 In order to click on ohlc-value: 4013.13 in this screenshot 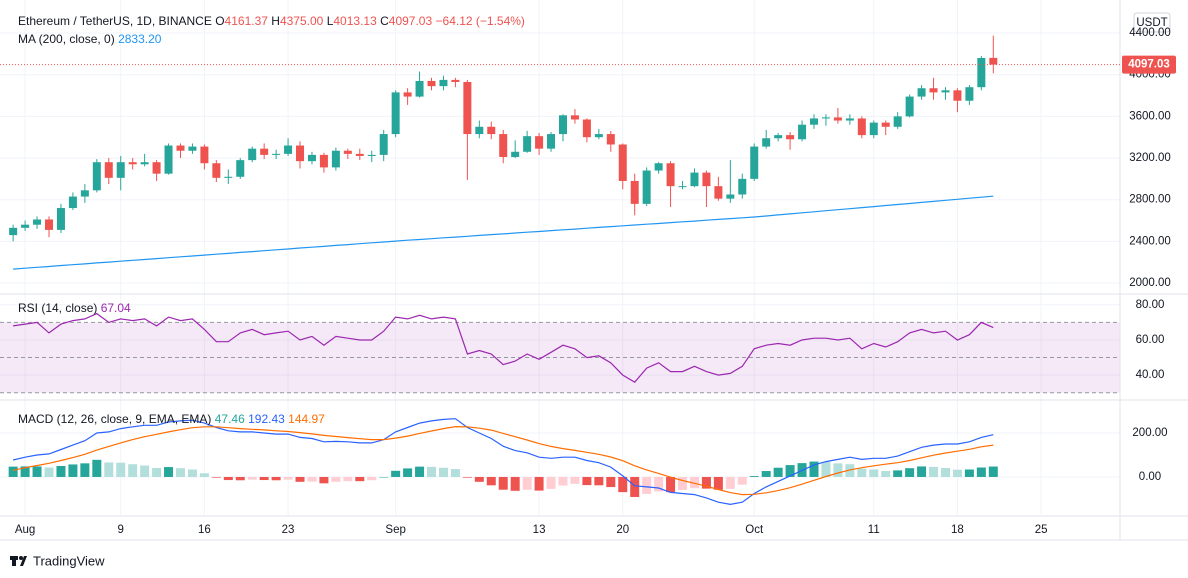, I will do `click(355, 21)`.